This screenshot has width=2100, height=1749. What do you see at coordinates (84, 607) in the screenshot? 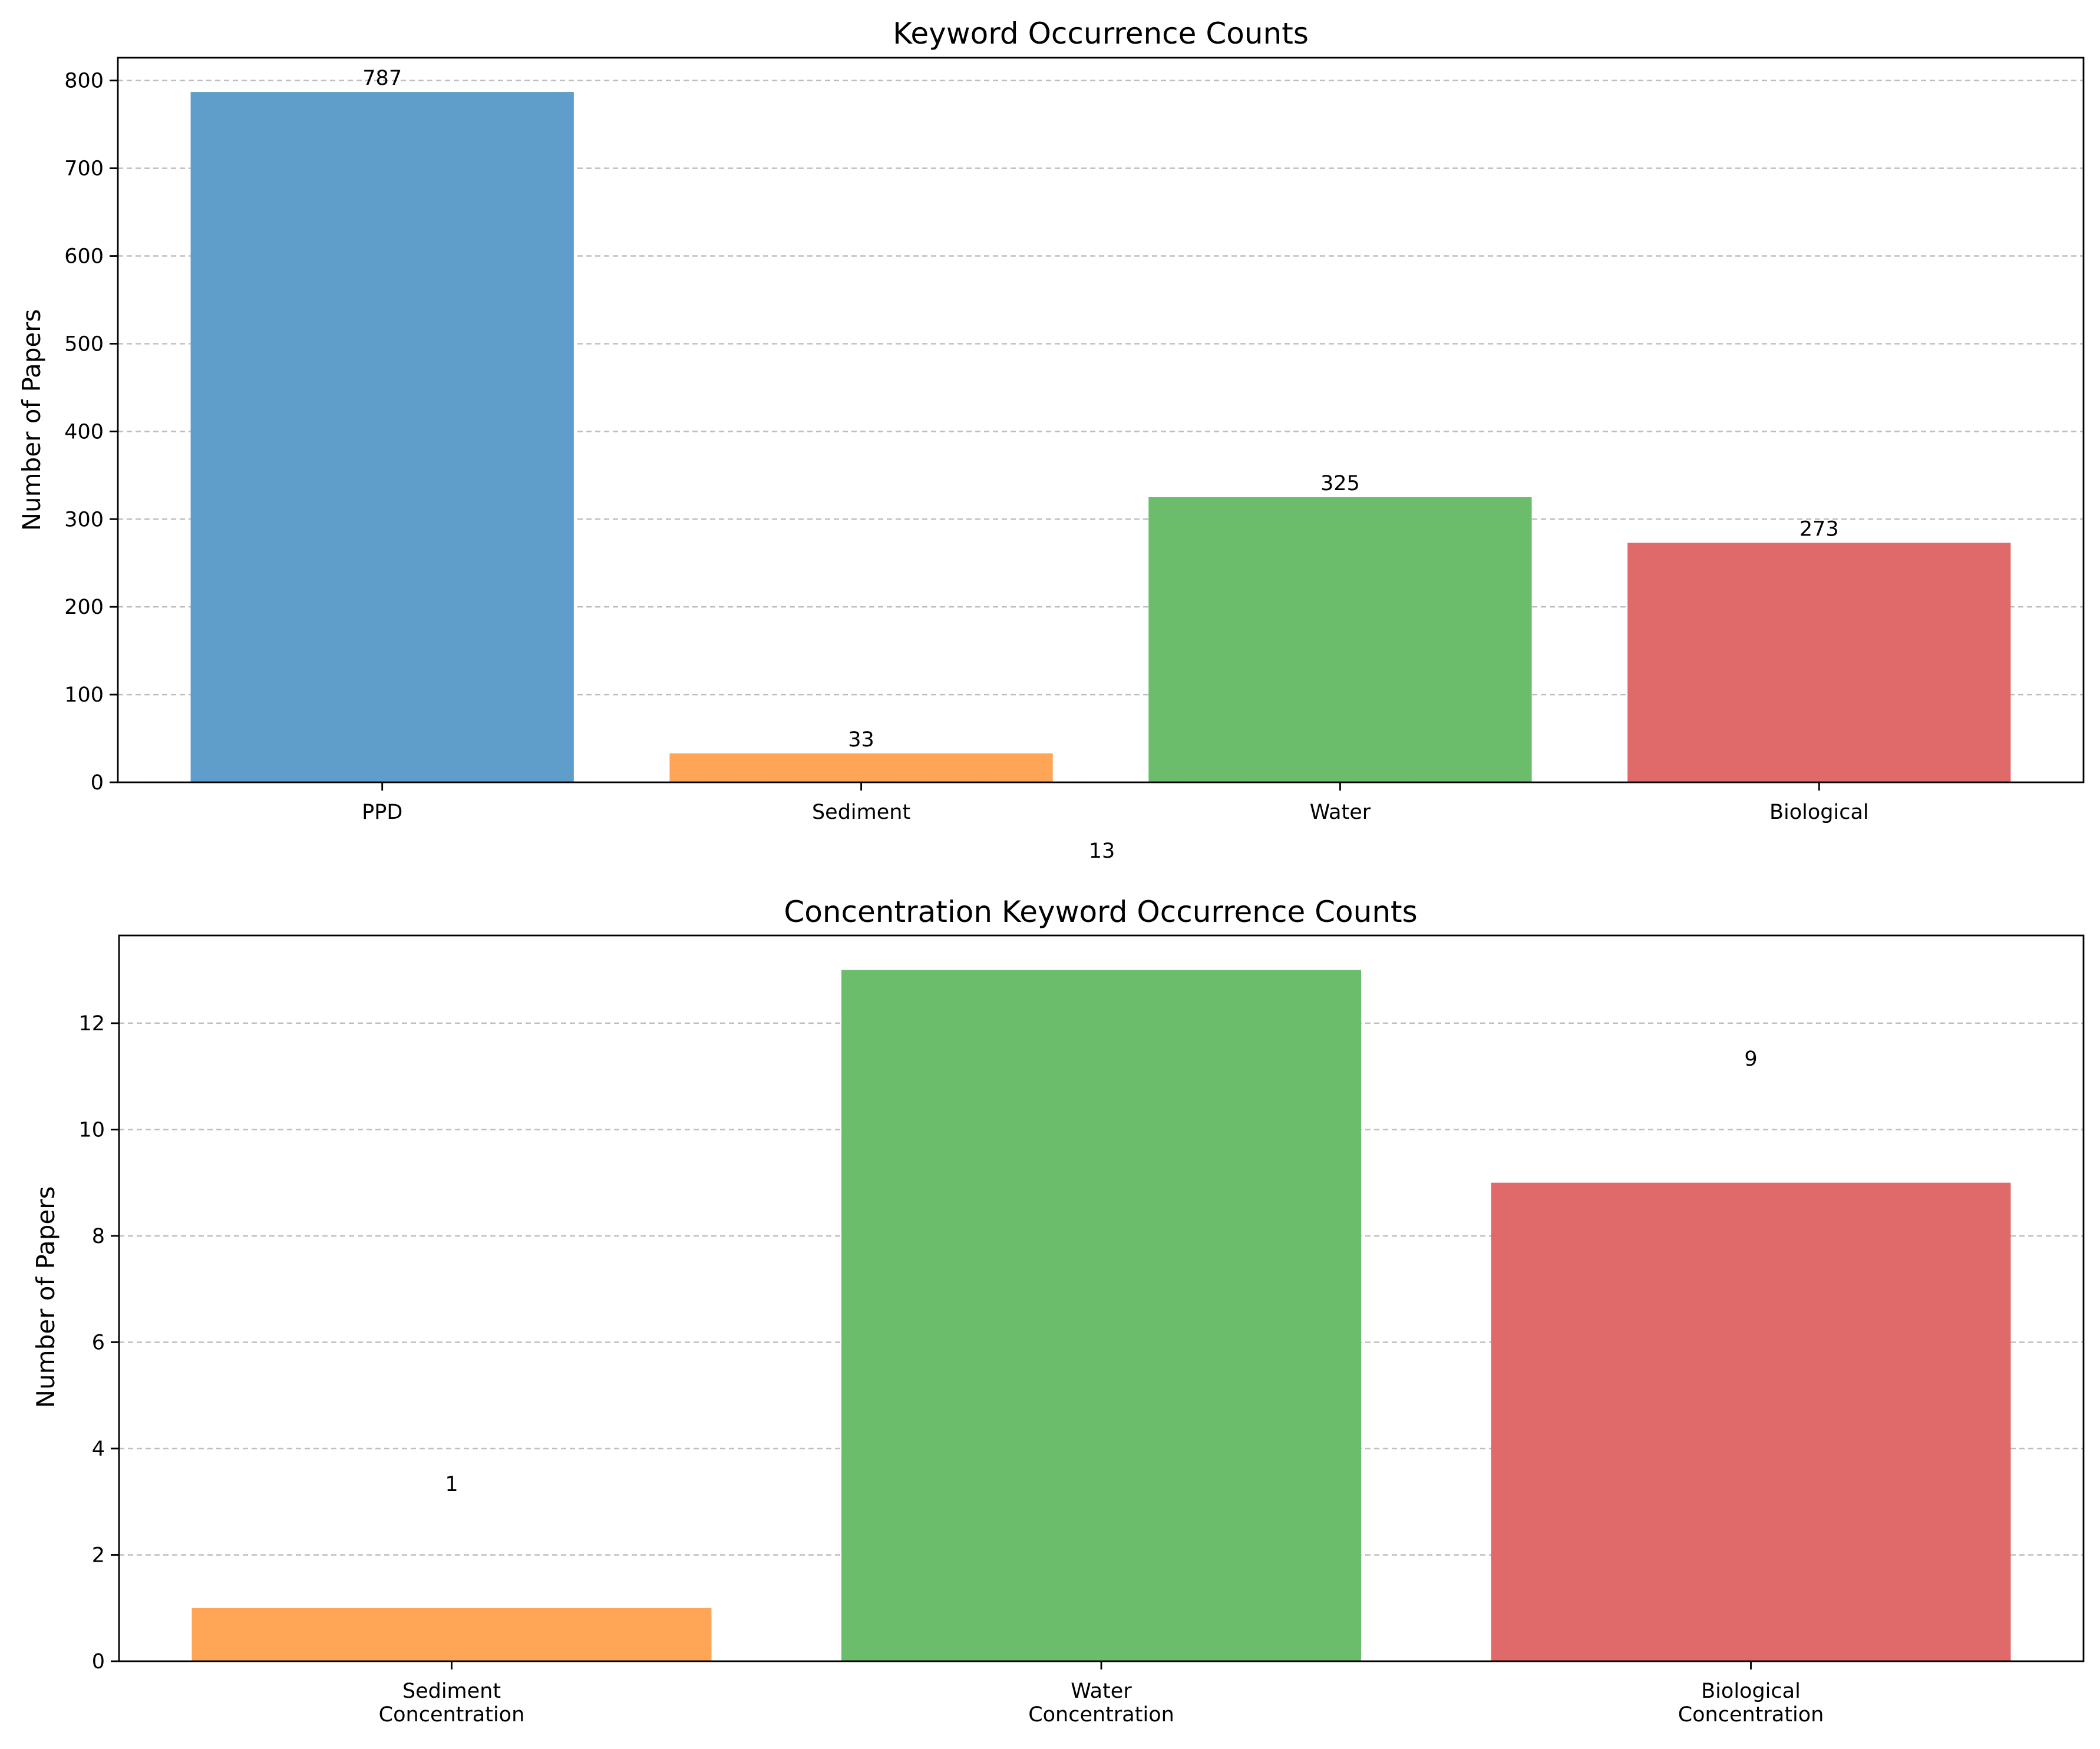
I see `y-tick-label: 200` at bounding box center [84, 607].